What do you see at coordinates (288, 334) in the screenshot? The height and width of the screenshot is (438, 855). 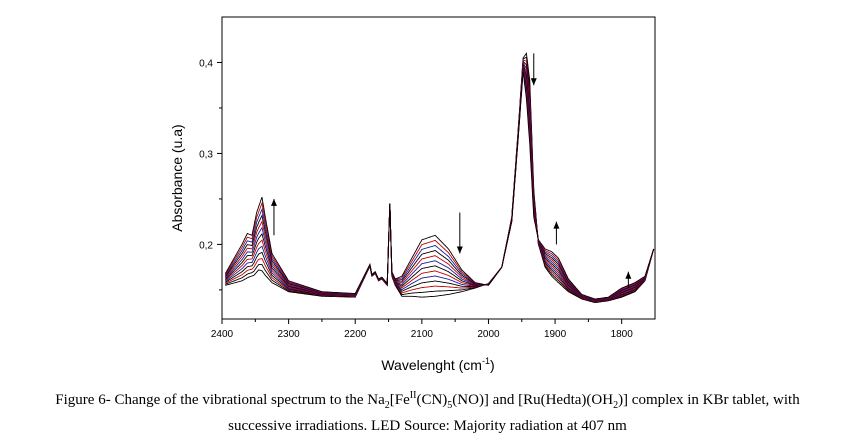 I see `x-tick-label: 2300` at bounding box center [288, 334].